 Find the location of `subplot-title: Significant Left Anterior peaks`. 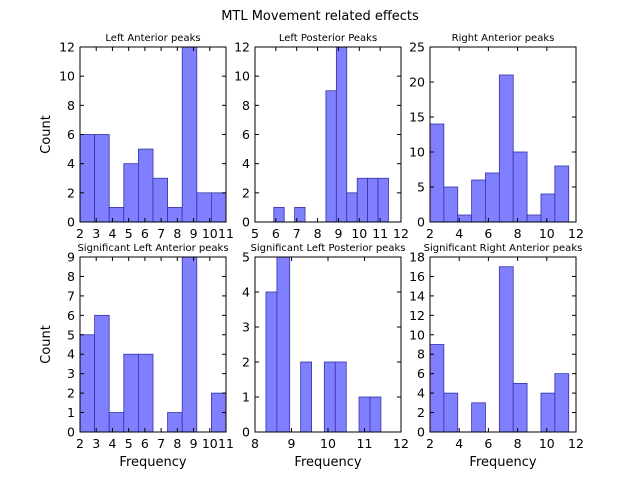

subplot-title: Significant Left Anterior peaks is located at coordinates (152, 248).